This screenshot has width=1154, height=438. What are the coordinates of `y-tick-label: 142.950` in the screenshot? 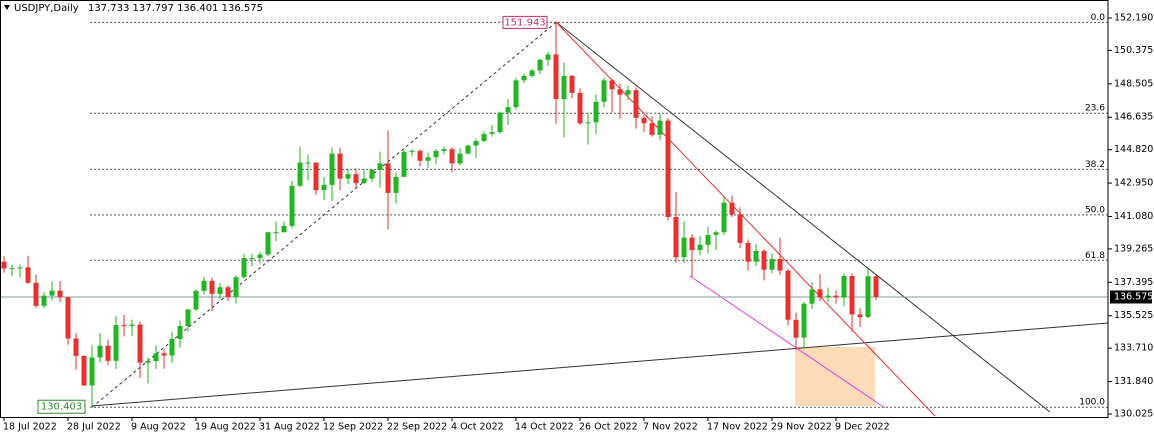 It's located at (1133, 183).